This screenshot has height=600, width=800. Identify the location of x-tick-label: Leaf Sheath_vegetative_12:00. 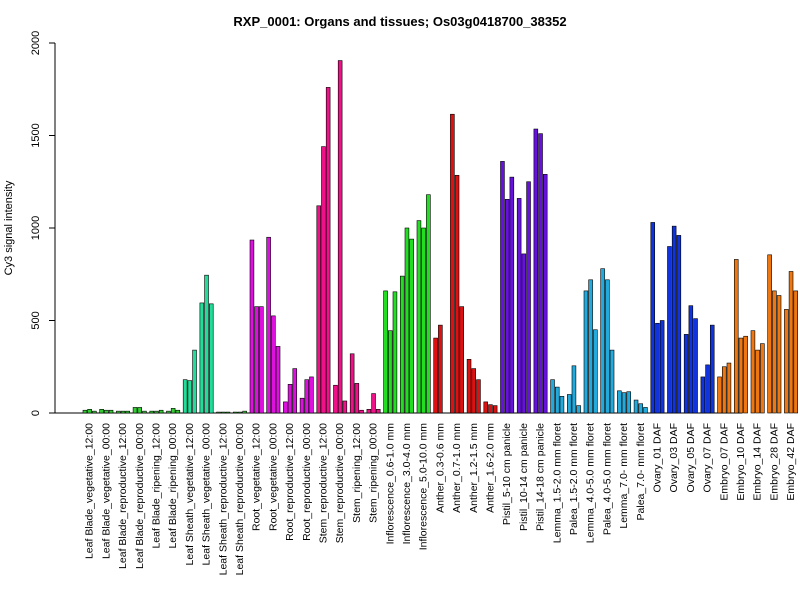
(190, 494).